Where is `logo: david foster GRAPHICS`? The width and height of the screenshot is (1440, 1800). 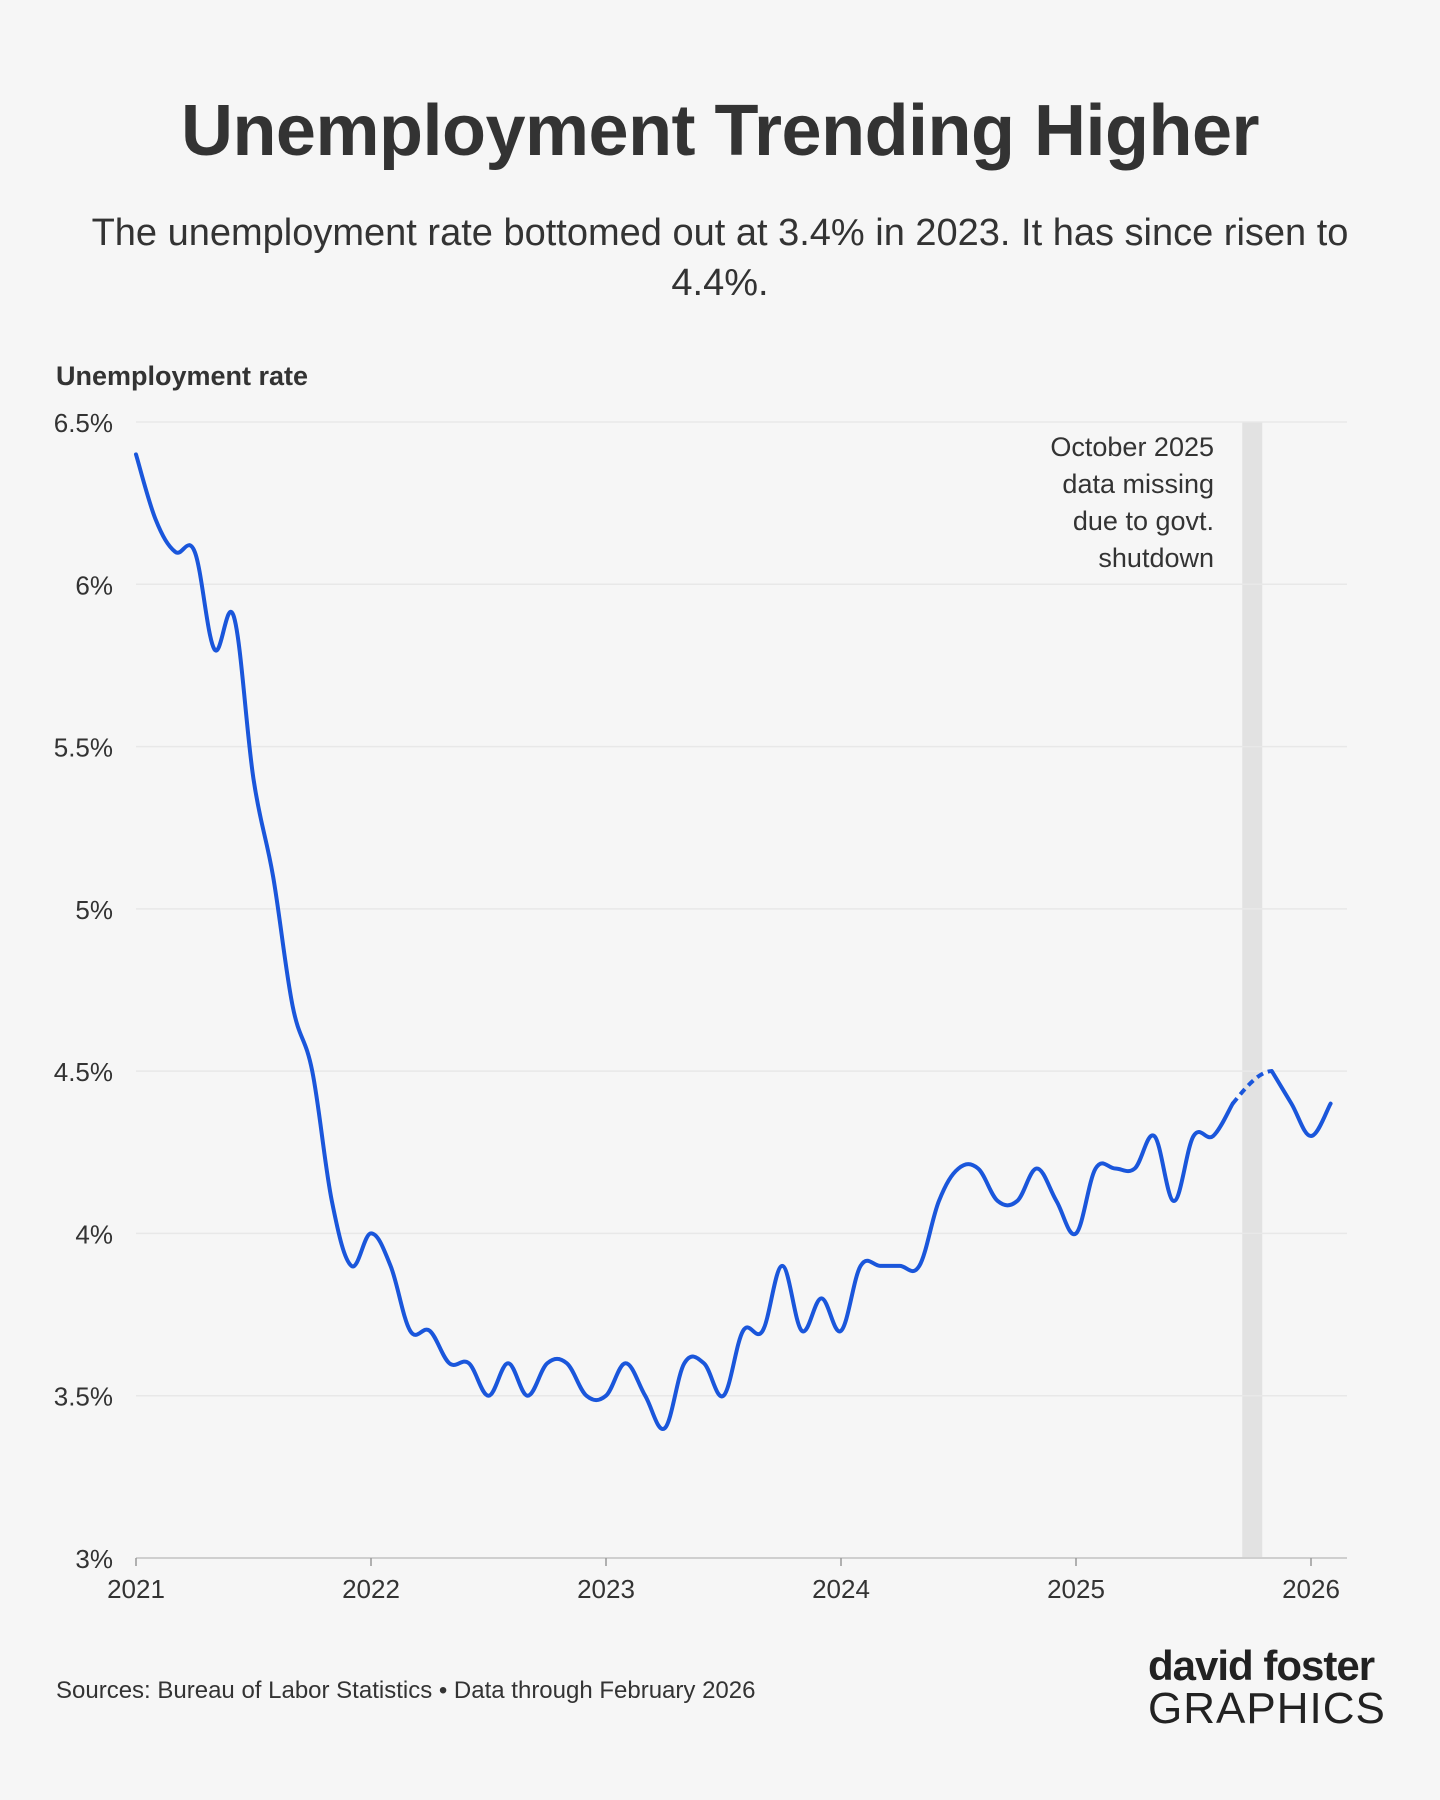 logo: david foster GRAPHICS is located at coordinates (1268, 1688).